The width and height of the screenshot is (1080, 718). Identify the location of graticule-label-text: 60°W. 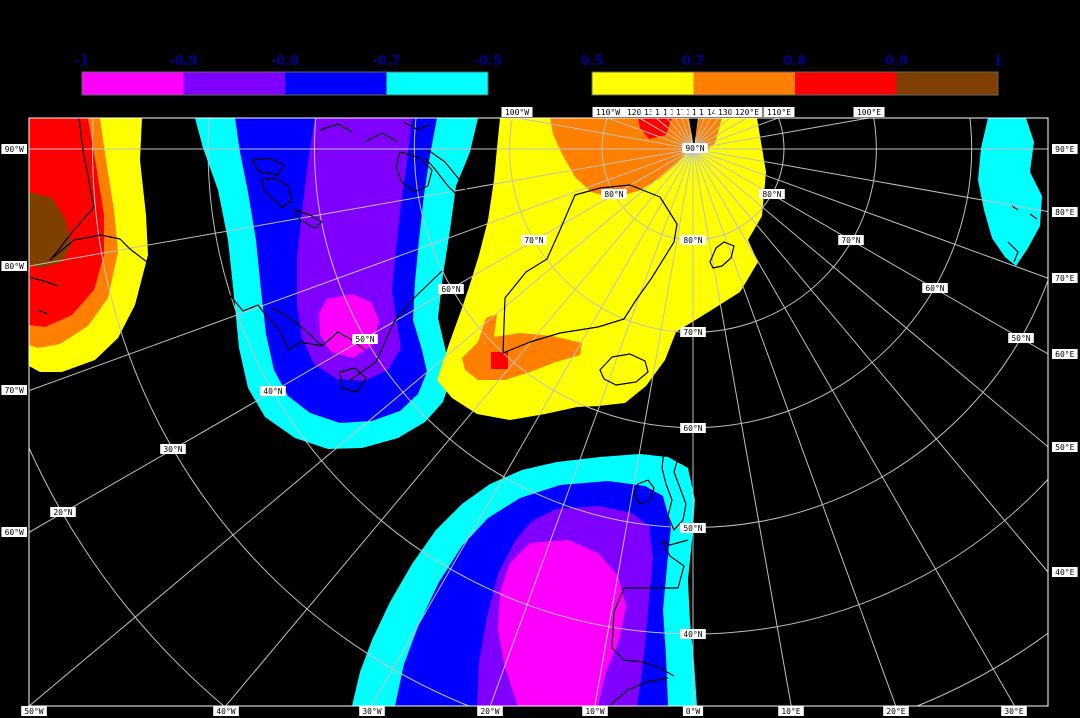
(14, 532).